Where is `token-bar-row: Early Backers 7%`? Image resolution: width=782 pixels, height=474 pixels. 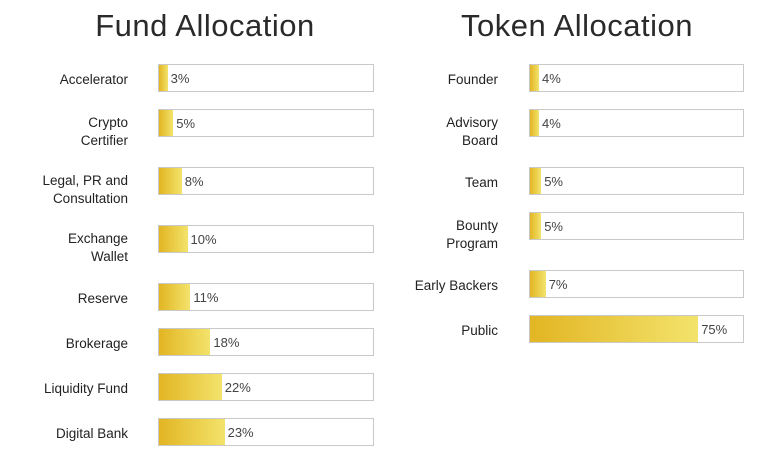
token-bar-row: Early Backers 7% is located at coordinates (587, 285).